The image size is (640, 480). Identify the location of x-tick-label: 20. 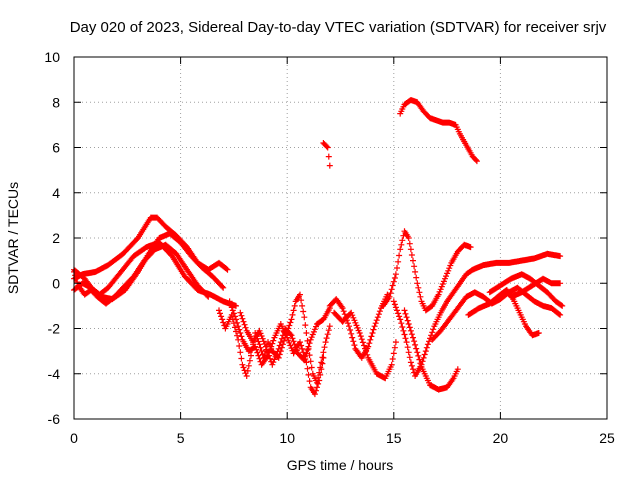
(501, 438).